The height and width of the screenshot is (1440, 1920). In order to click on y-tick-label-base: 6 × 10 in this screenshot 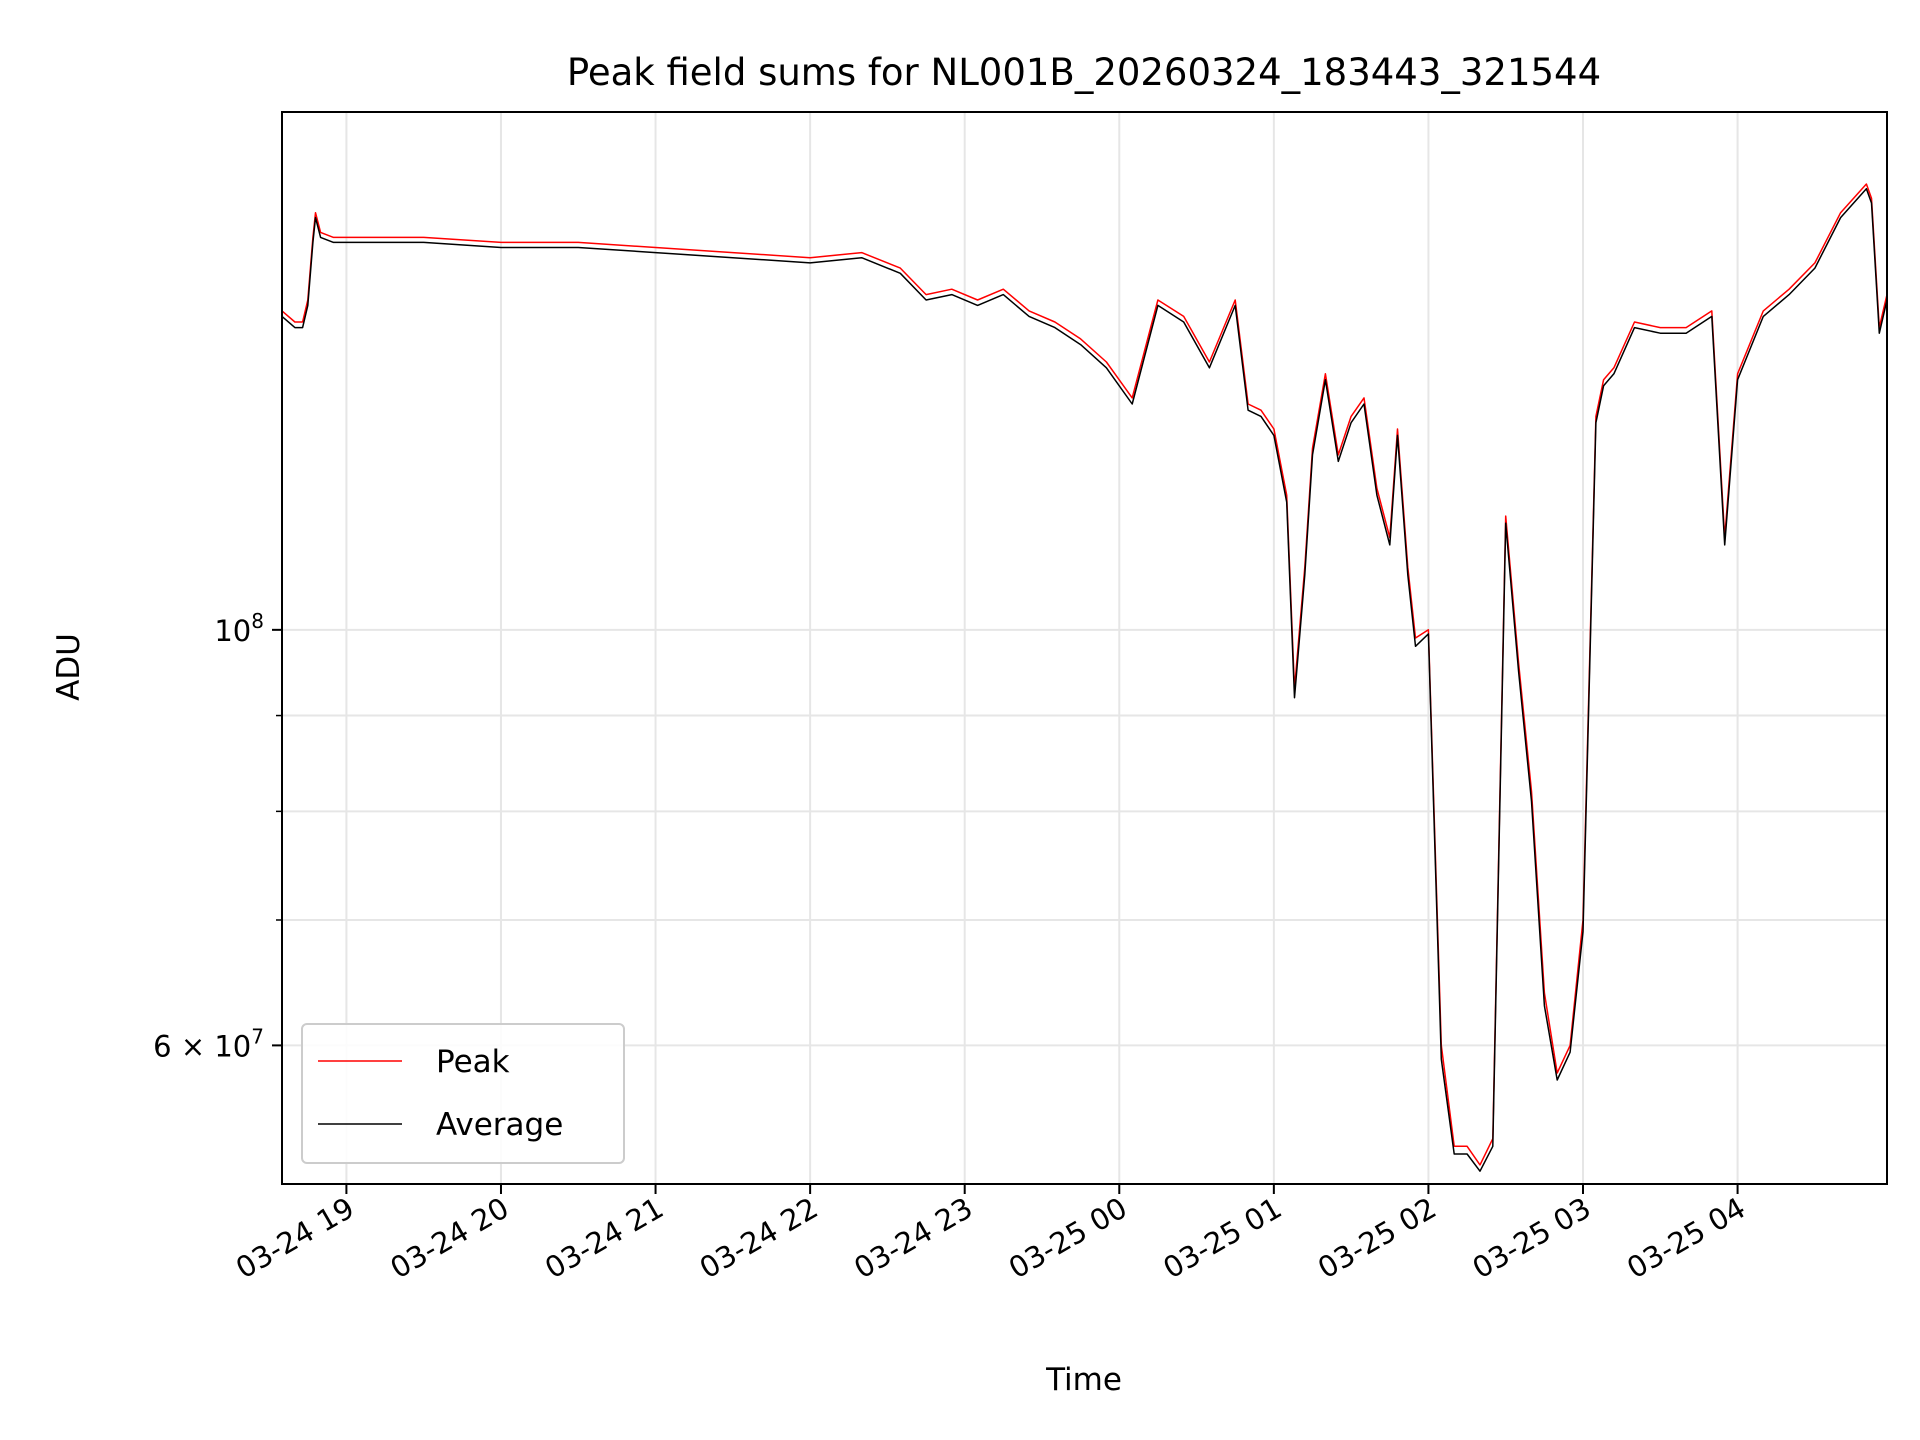, I will do `click(202, 1046)`.